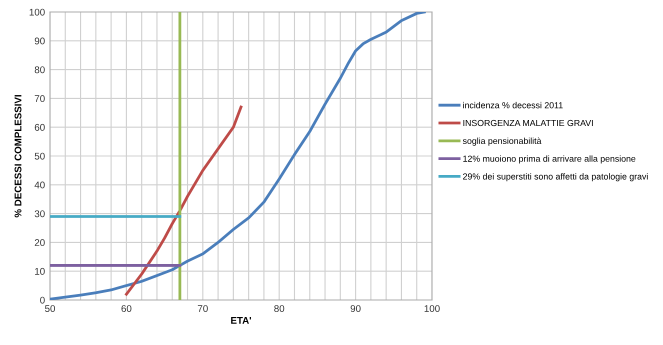  What do you see at coordinates (39, 98) in the screenshot?
I see `y-tick-label: 70` at bounding box center [39, 98].